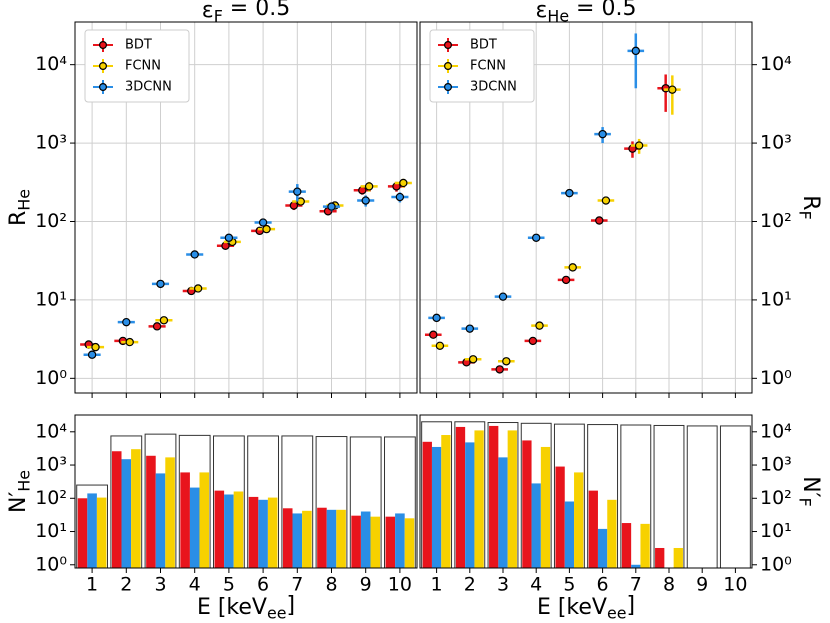  What do you see at coordinates (126, 585) in the screenshot?
I see `x-tick-label: 2` at bounding box center [126, 585].